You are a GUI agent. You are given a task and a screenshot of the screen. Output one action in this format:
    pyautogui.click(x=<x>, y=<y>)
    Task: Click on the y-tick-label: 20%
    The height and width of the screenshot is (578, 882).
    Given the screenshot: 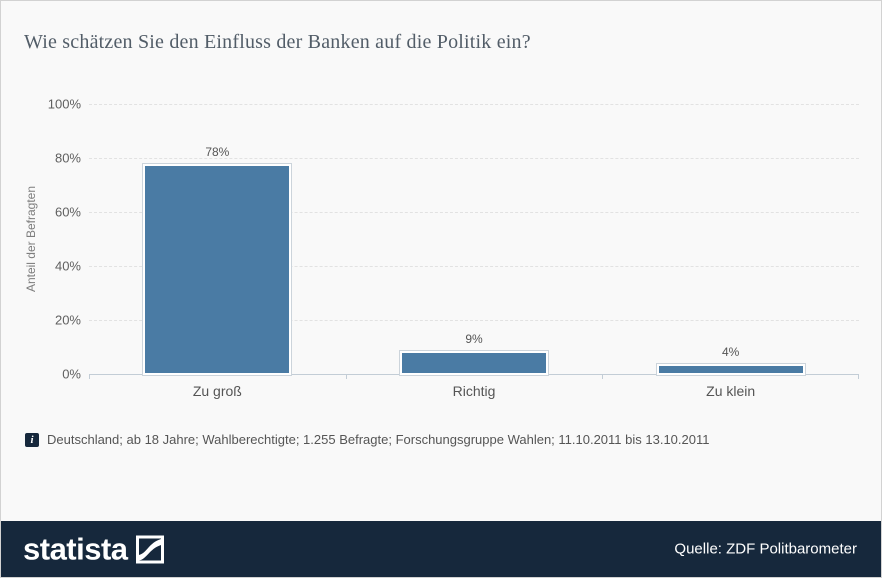 What is the action you would take?
    pyautogui.click(x=67, y=320)
    